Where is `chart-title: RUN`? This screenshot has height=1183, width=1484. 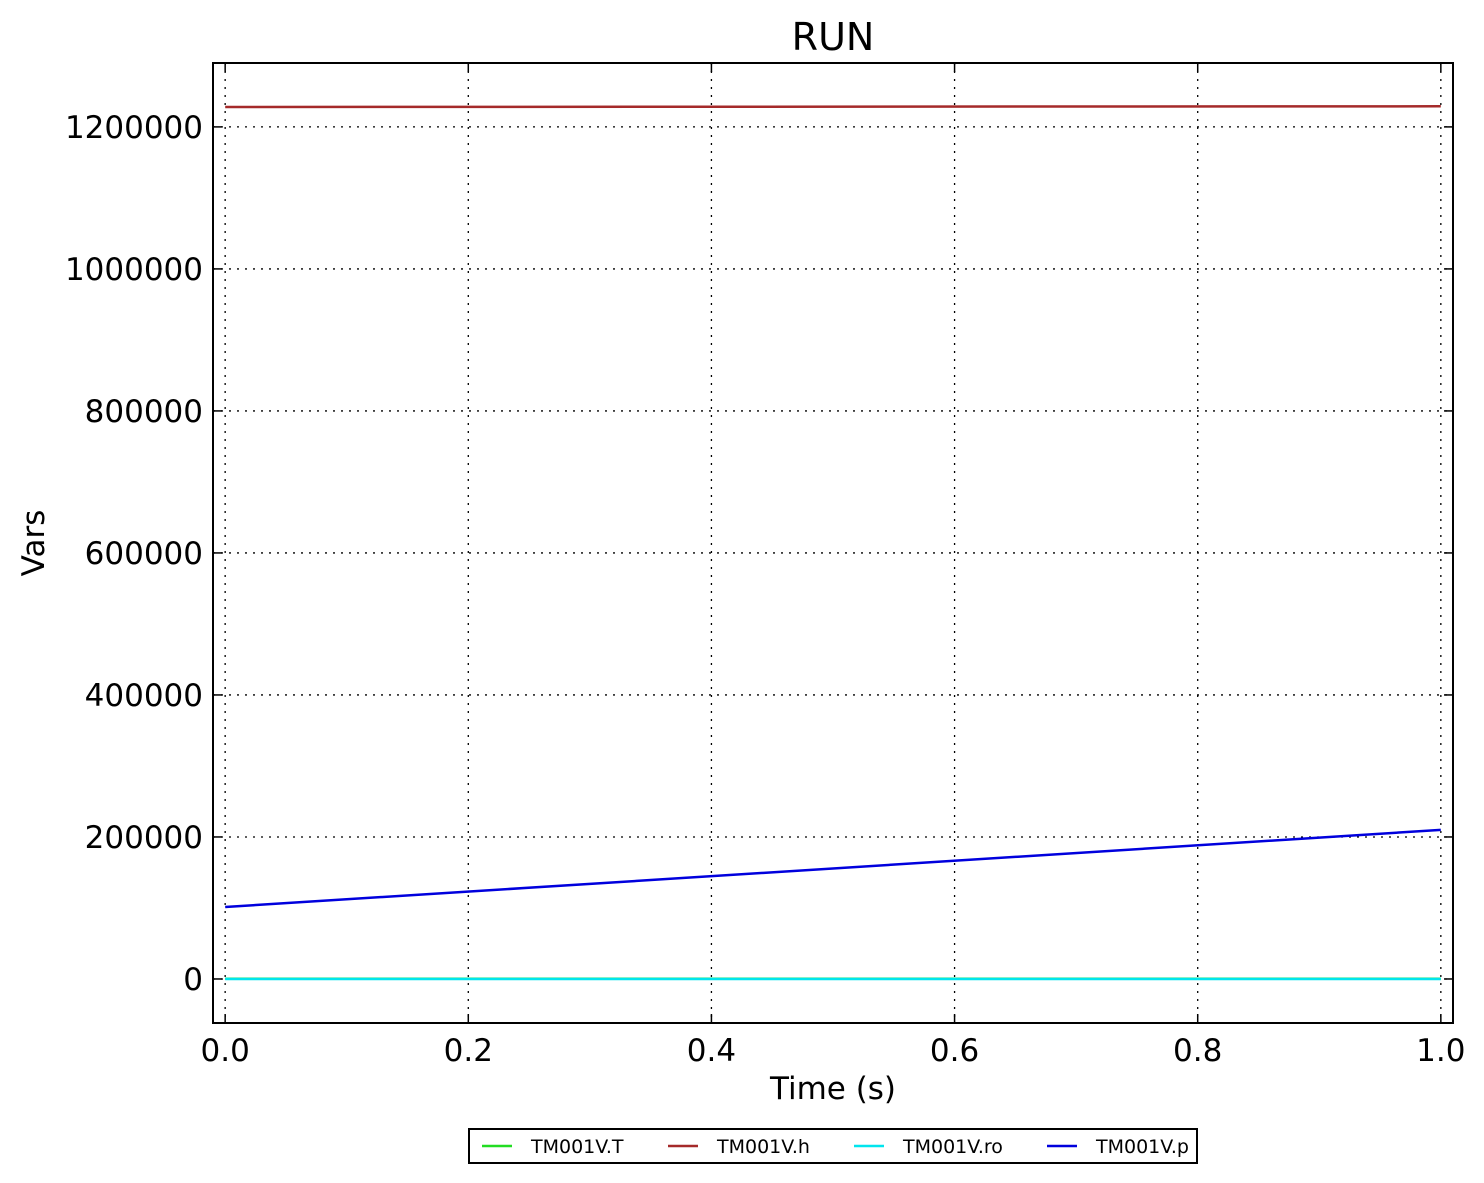 chart-title: RUN is located at coordinates (833, 37).